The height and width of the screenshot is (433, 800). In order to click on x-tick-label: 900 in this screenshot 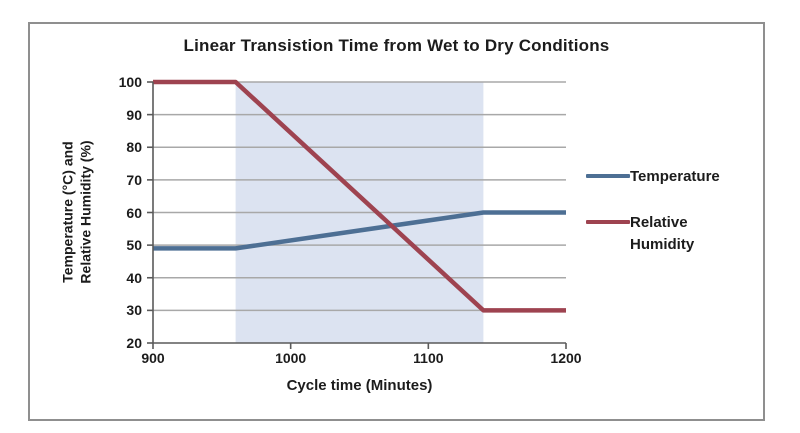, I will do `click(153, 358)`.